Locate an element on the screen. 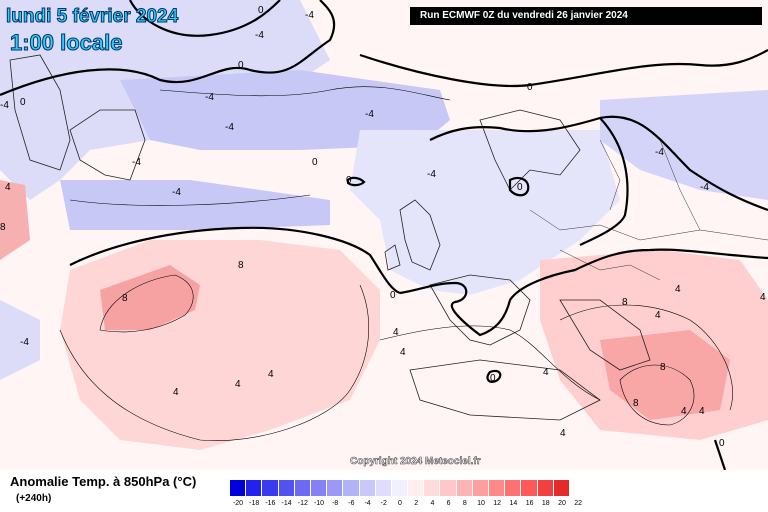 This screenshot has height=512, width=768. color-scale-label: -16 is located at coordinates (270, 503).